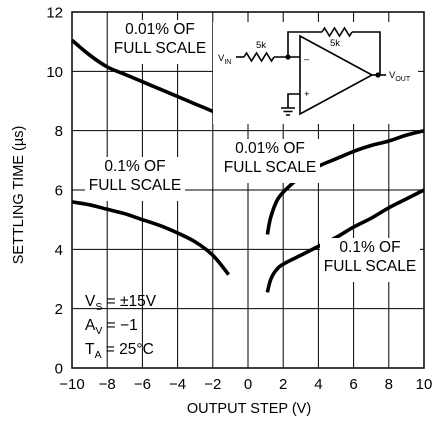 Image resolution: width=432 pixels, height=421 pixels. Describe the element at coordinates (59, 309) in the screenshot. I see `y-tick-label: 2` at that location.